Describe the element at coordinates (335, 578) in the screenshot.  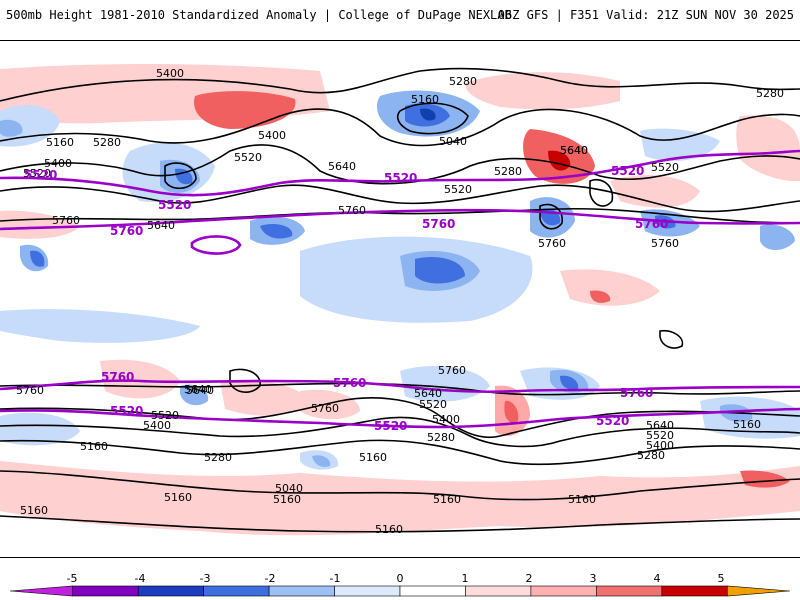
I see `colorbar-tick-label: -1` at that location.